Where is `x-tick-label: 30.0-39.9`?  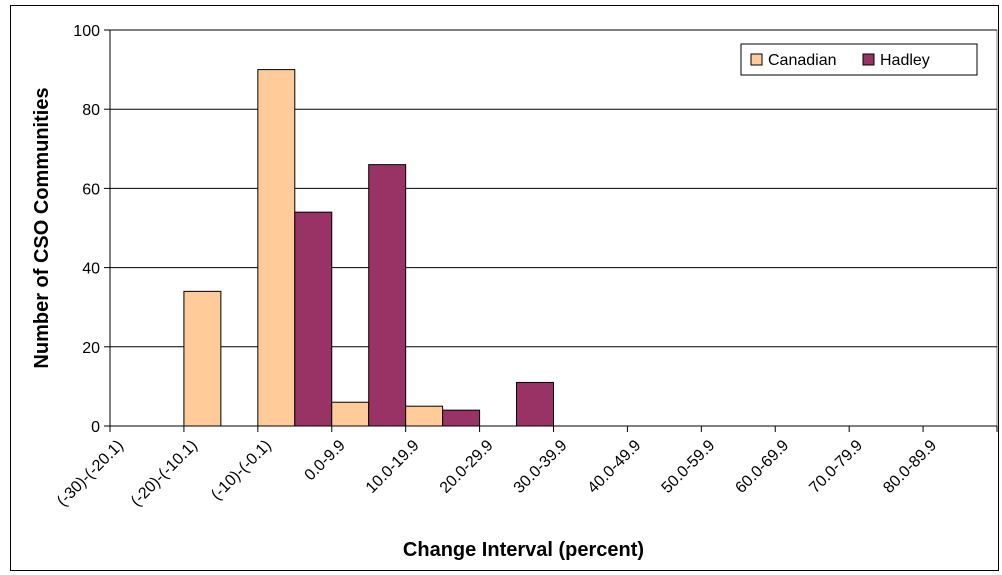
x-tick-label: 30.0-39.9 is located at coordinates (541, 467).